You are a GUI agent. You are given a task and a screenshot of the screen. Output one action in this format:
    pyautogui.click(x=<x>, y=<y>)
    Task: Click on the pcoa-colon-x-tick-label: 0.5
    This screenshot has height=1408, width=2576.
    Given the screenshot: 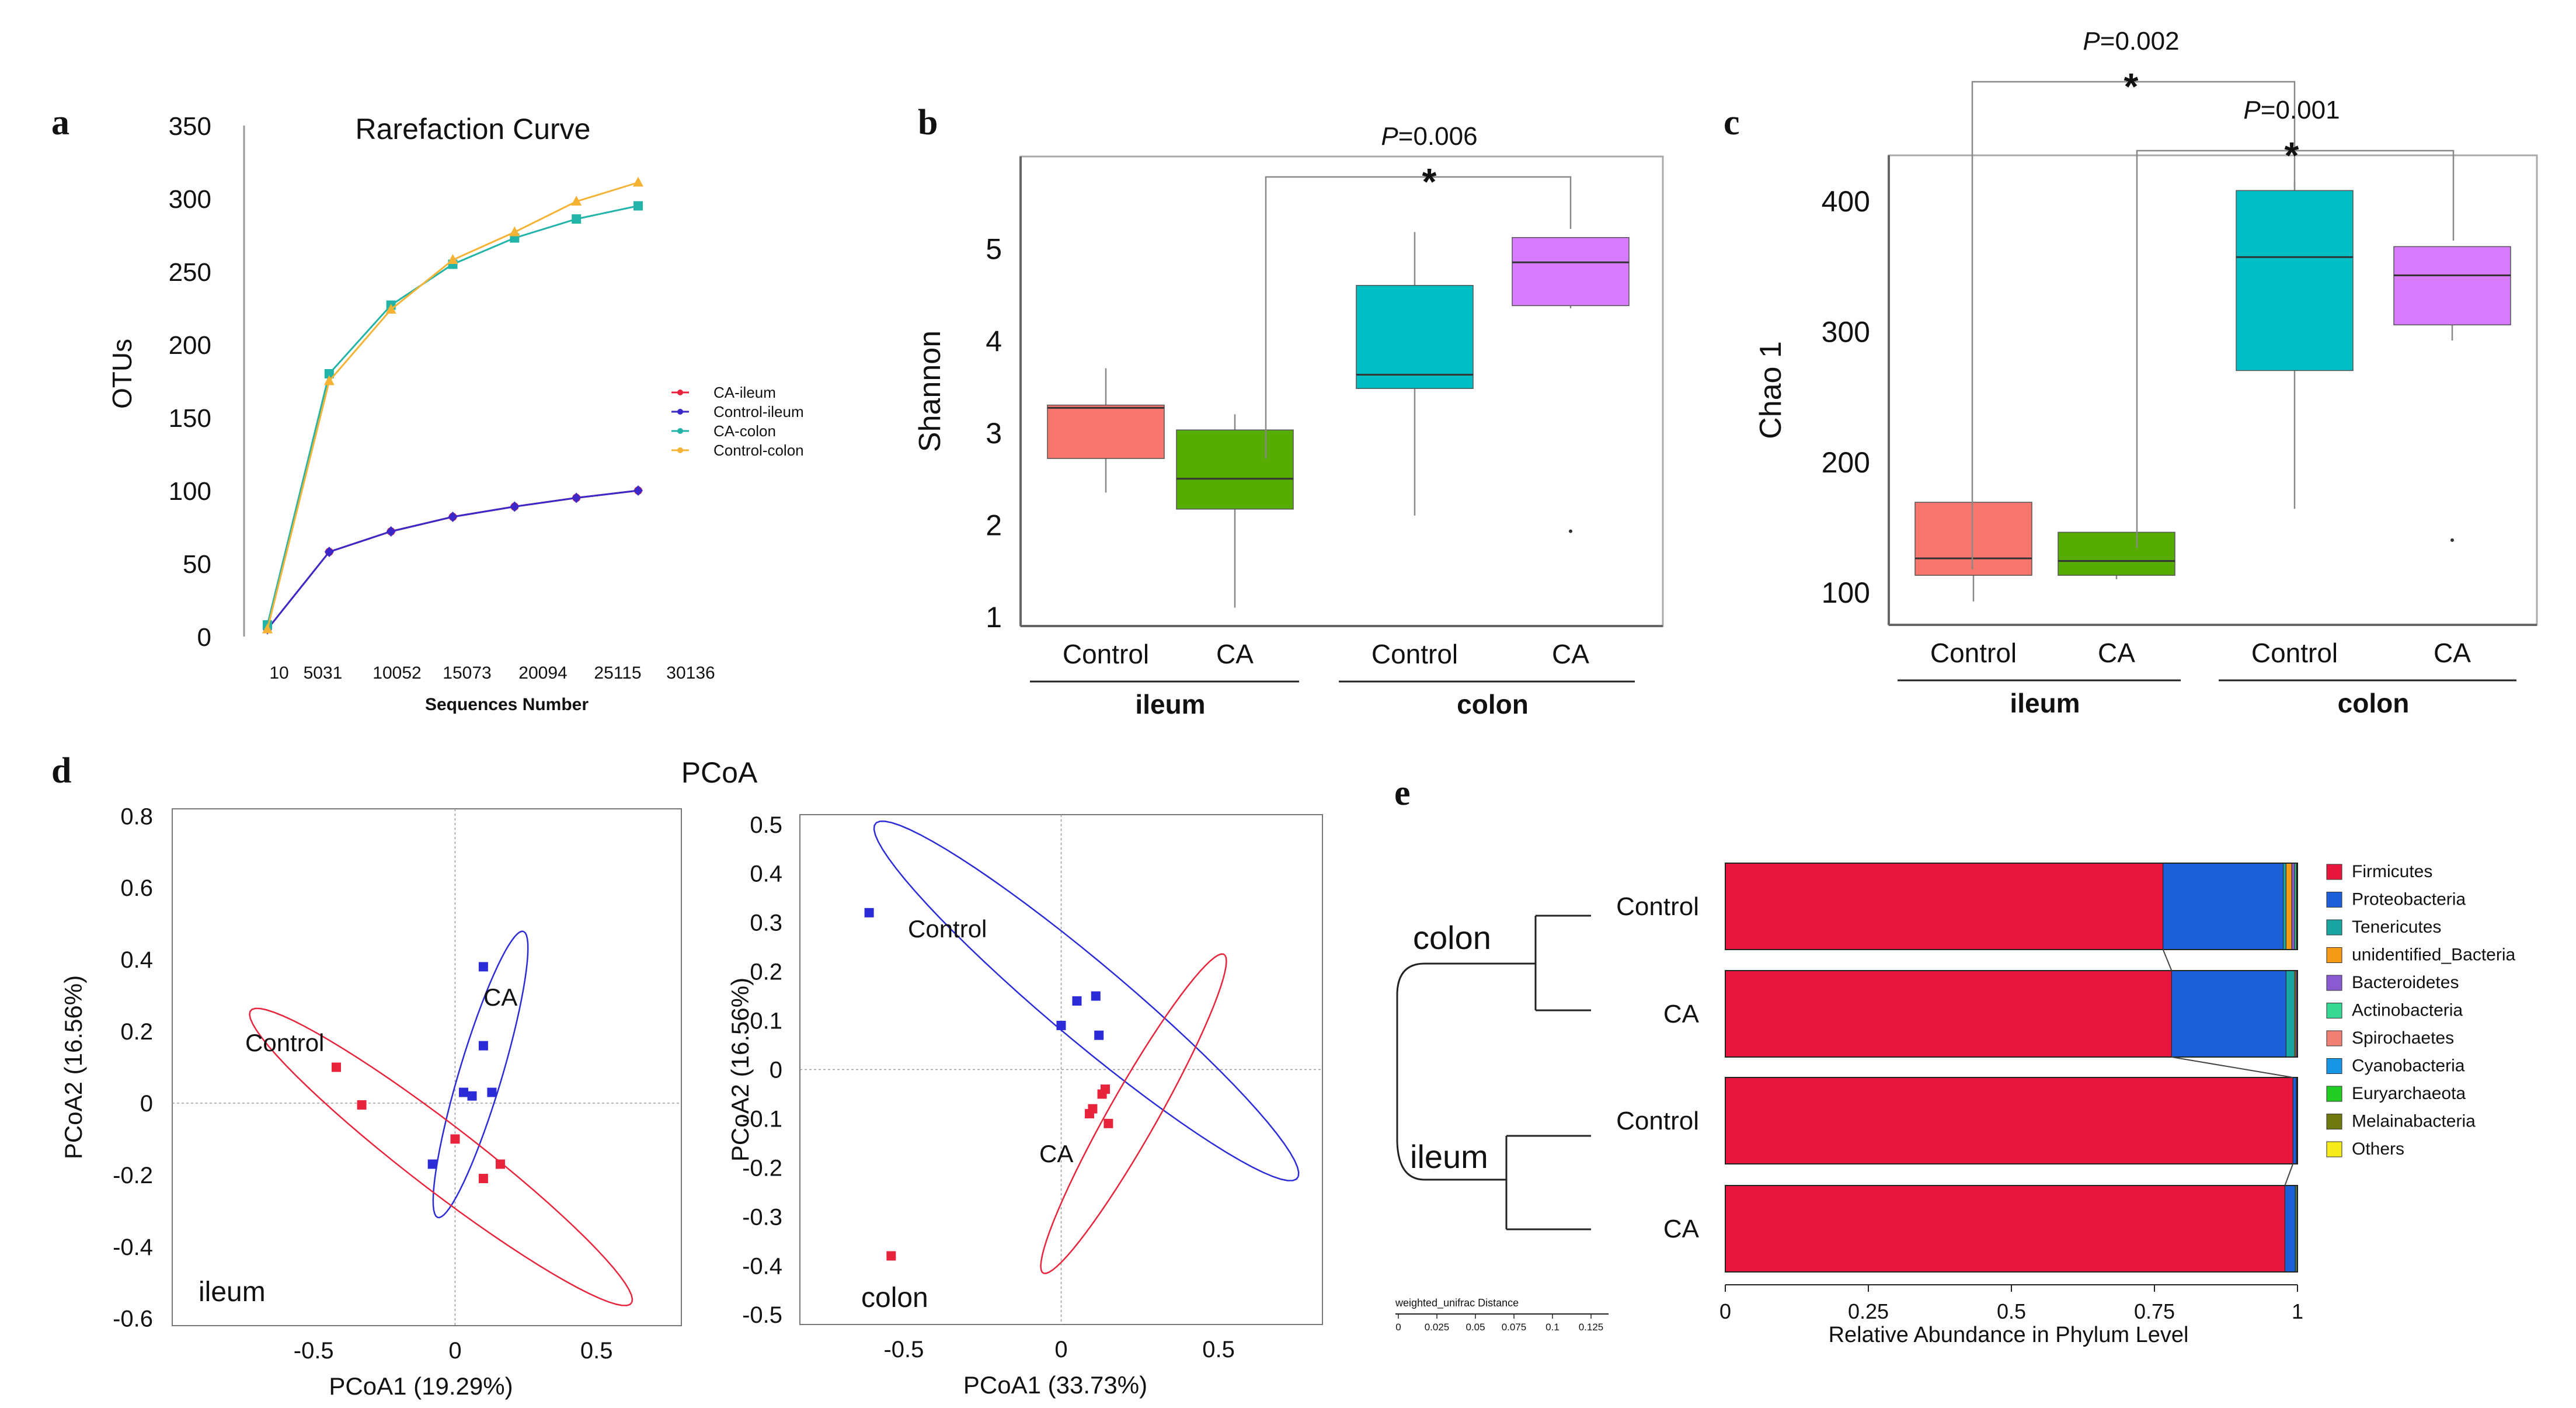 What is the action you would take?
    pyautogui.click(x=1218, y=1349)
    